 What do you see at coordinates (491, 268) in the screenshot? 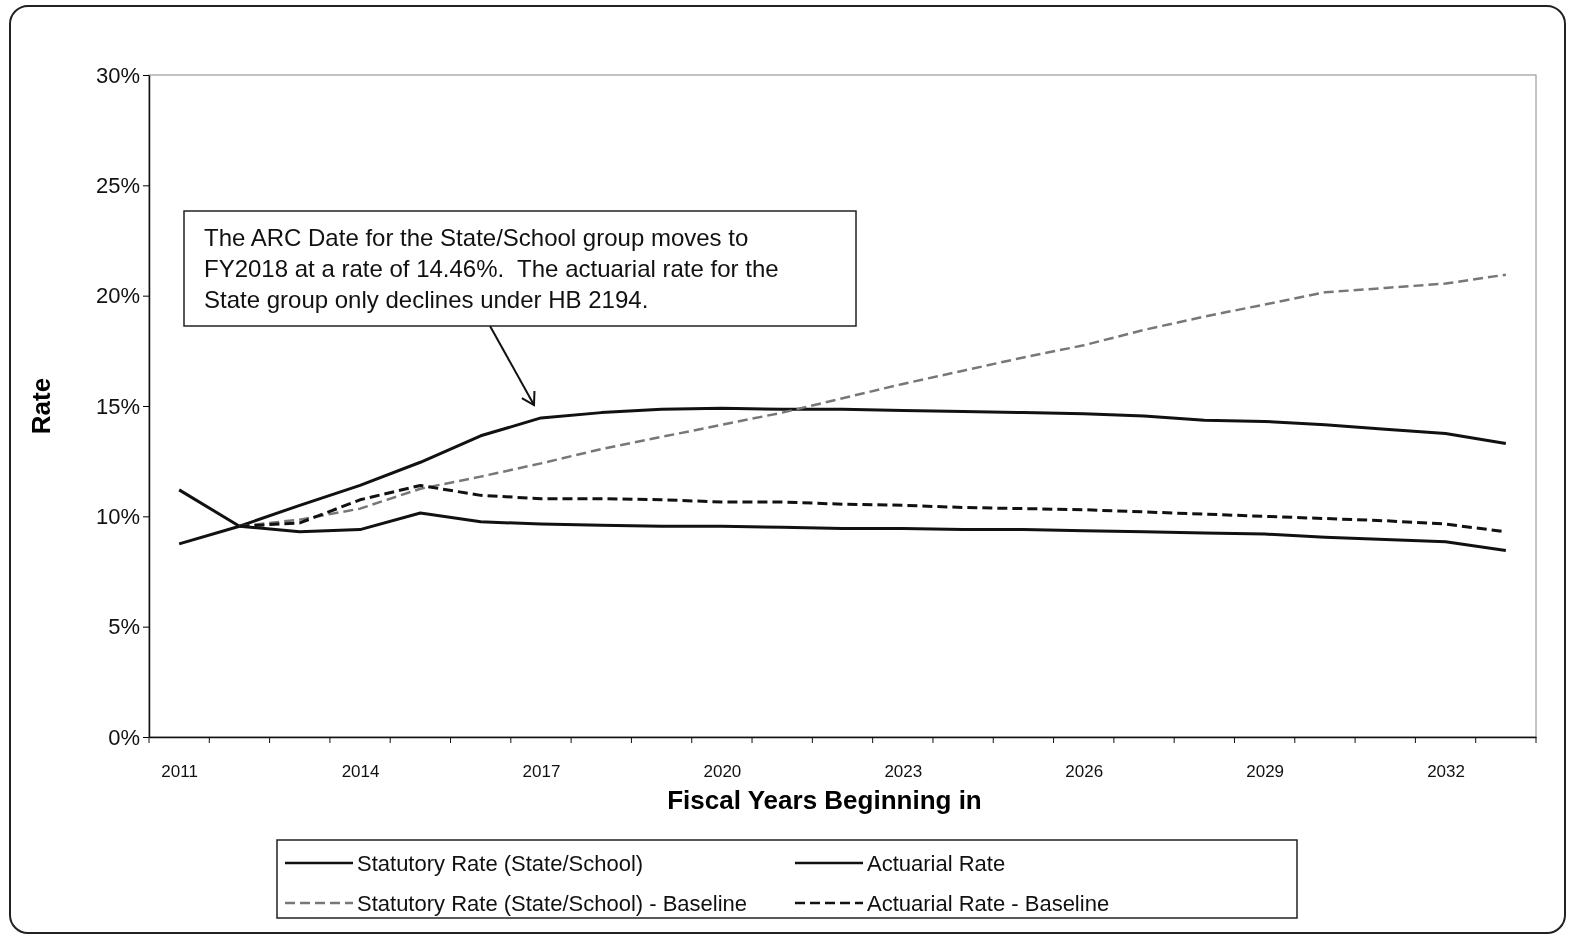
I see `annotation: The ARC Date for the State/School group moves to FY2018 at a rate of 14.46%. The actuarial rate for the State group only declines under HB 2194.` at bounding box center [491, 268].